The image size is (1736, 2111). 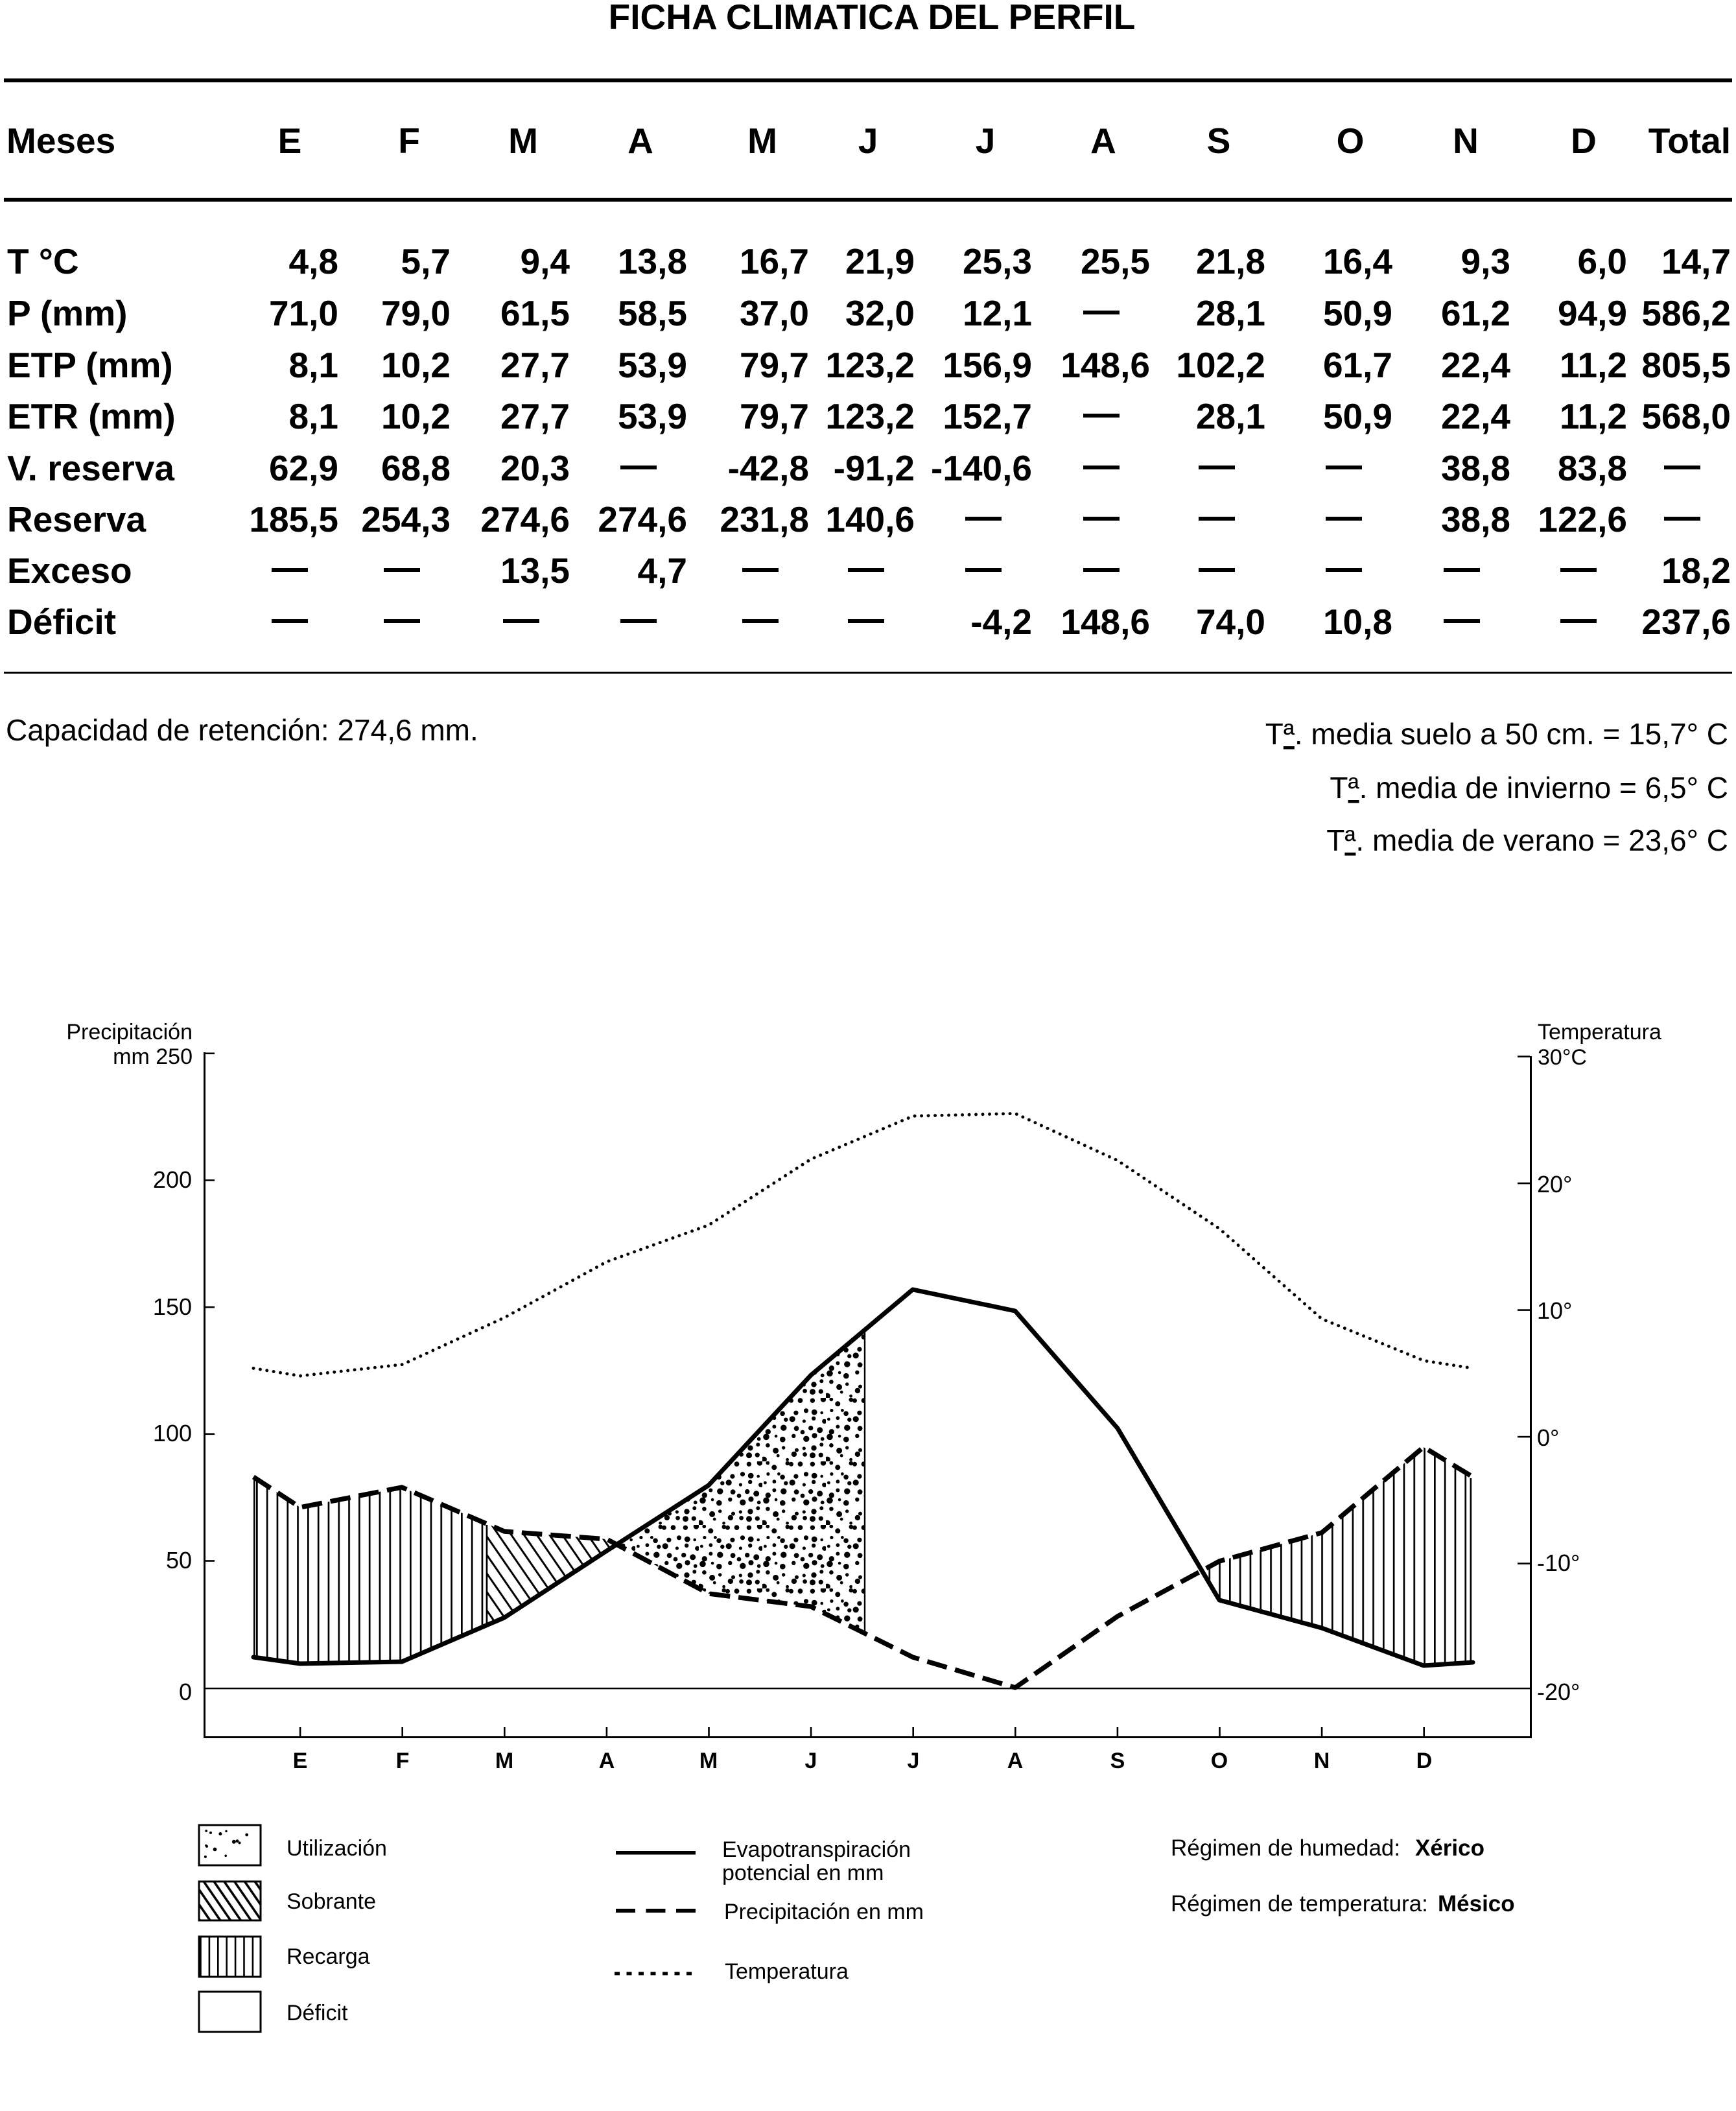 I want to click on svg-text: 568,0, so click(x=1686, y=416).